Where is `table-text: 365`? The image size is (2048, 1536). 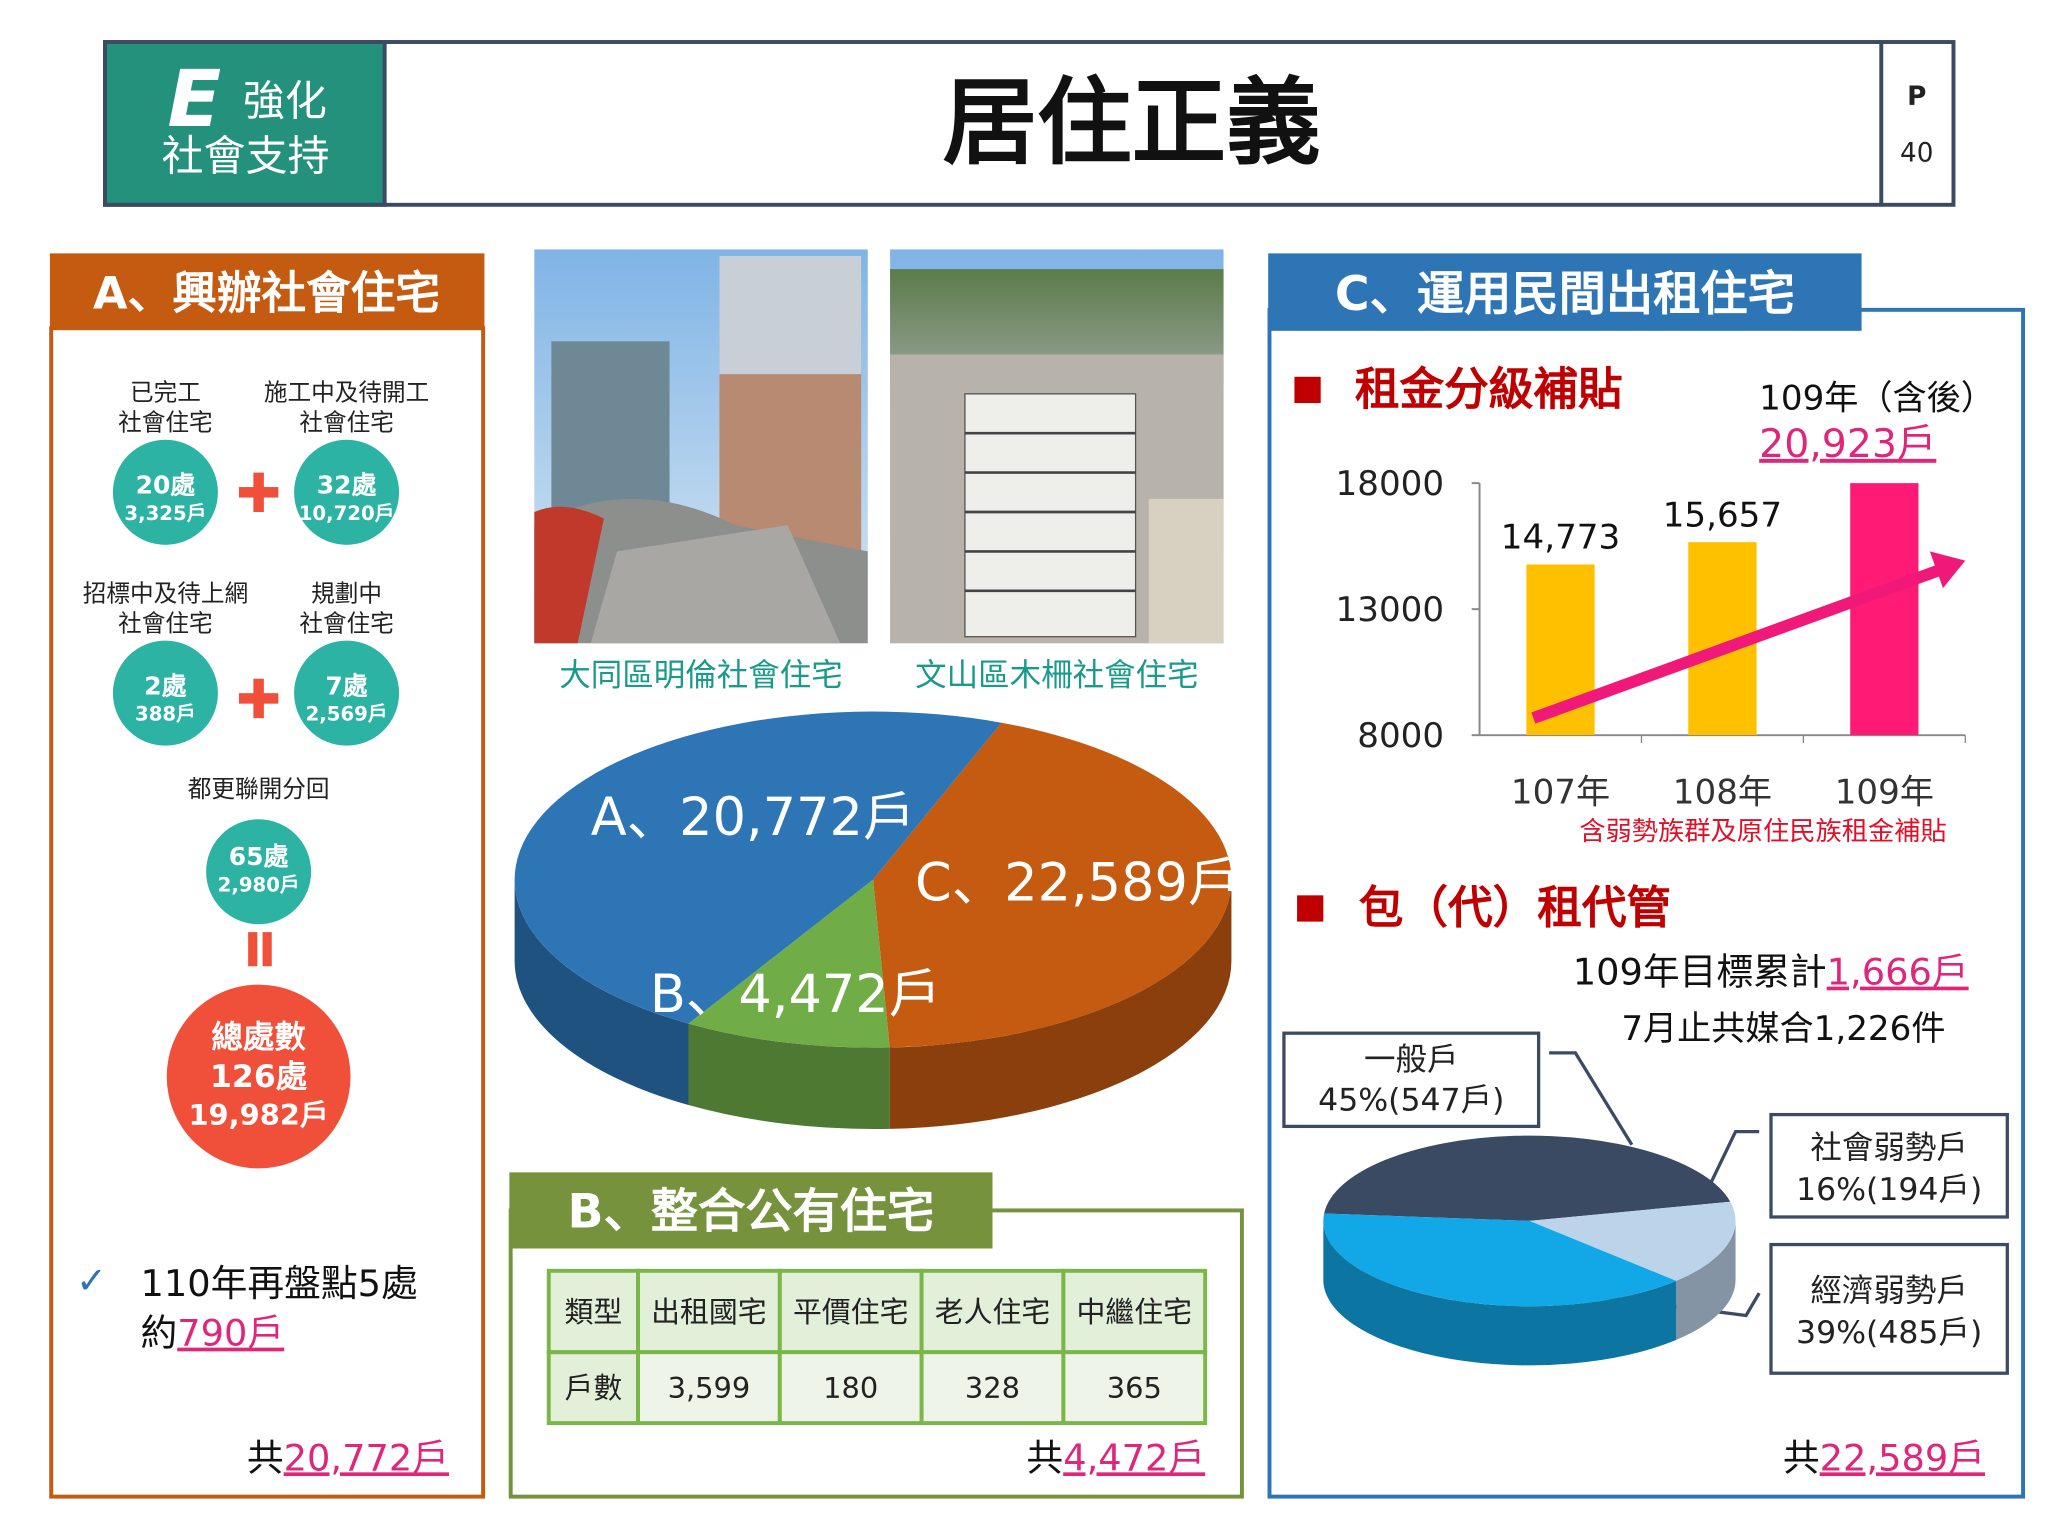
table-text: 365 is located at coordinates (1134, 1388).